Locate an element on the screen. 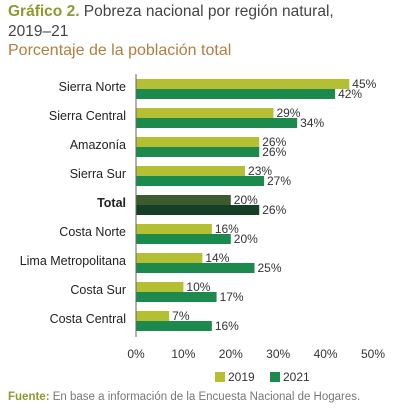  data-label-2019: 14% is located at coordinates (217, 258).